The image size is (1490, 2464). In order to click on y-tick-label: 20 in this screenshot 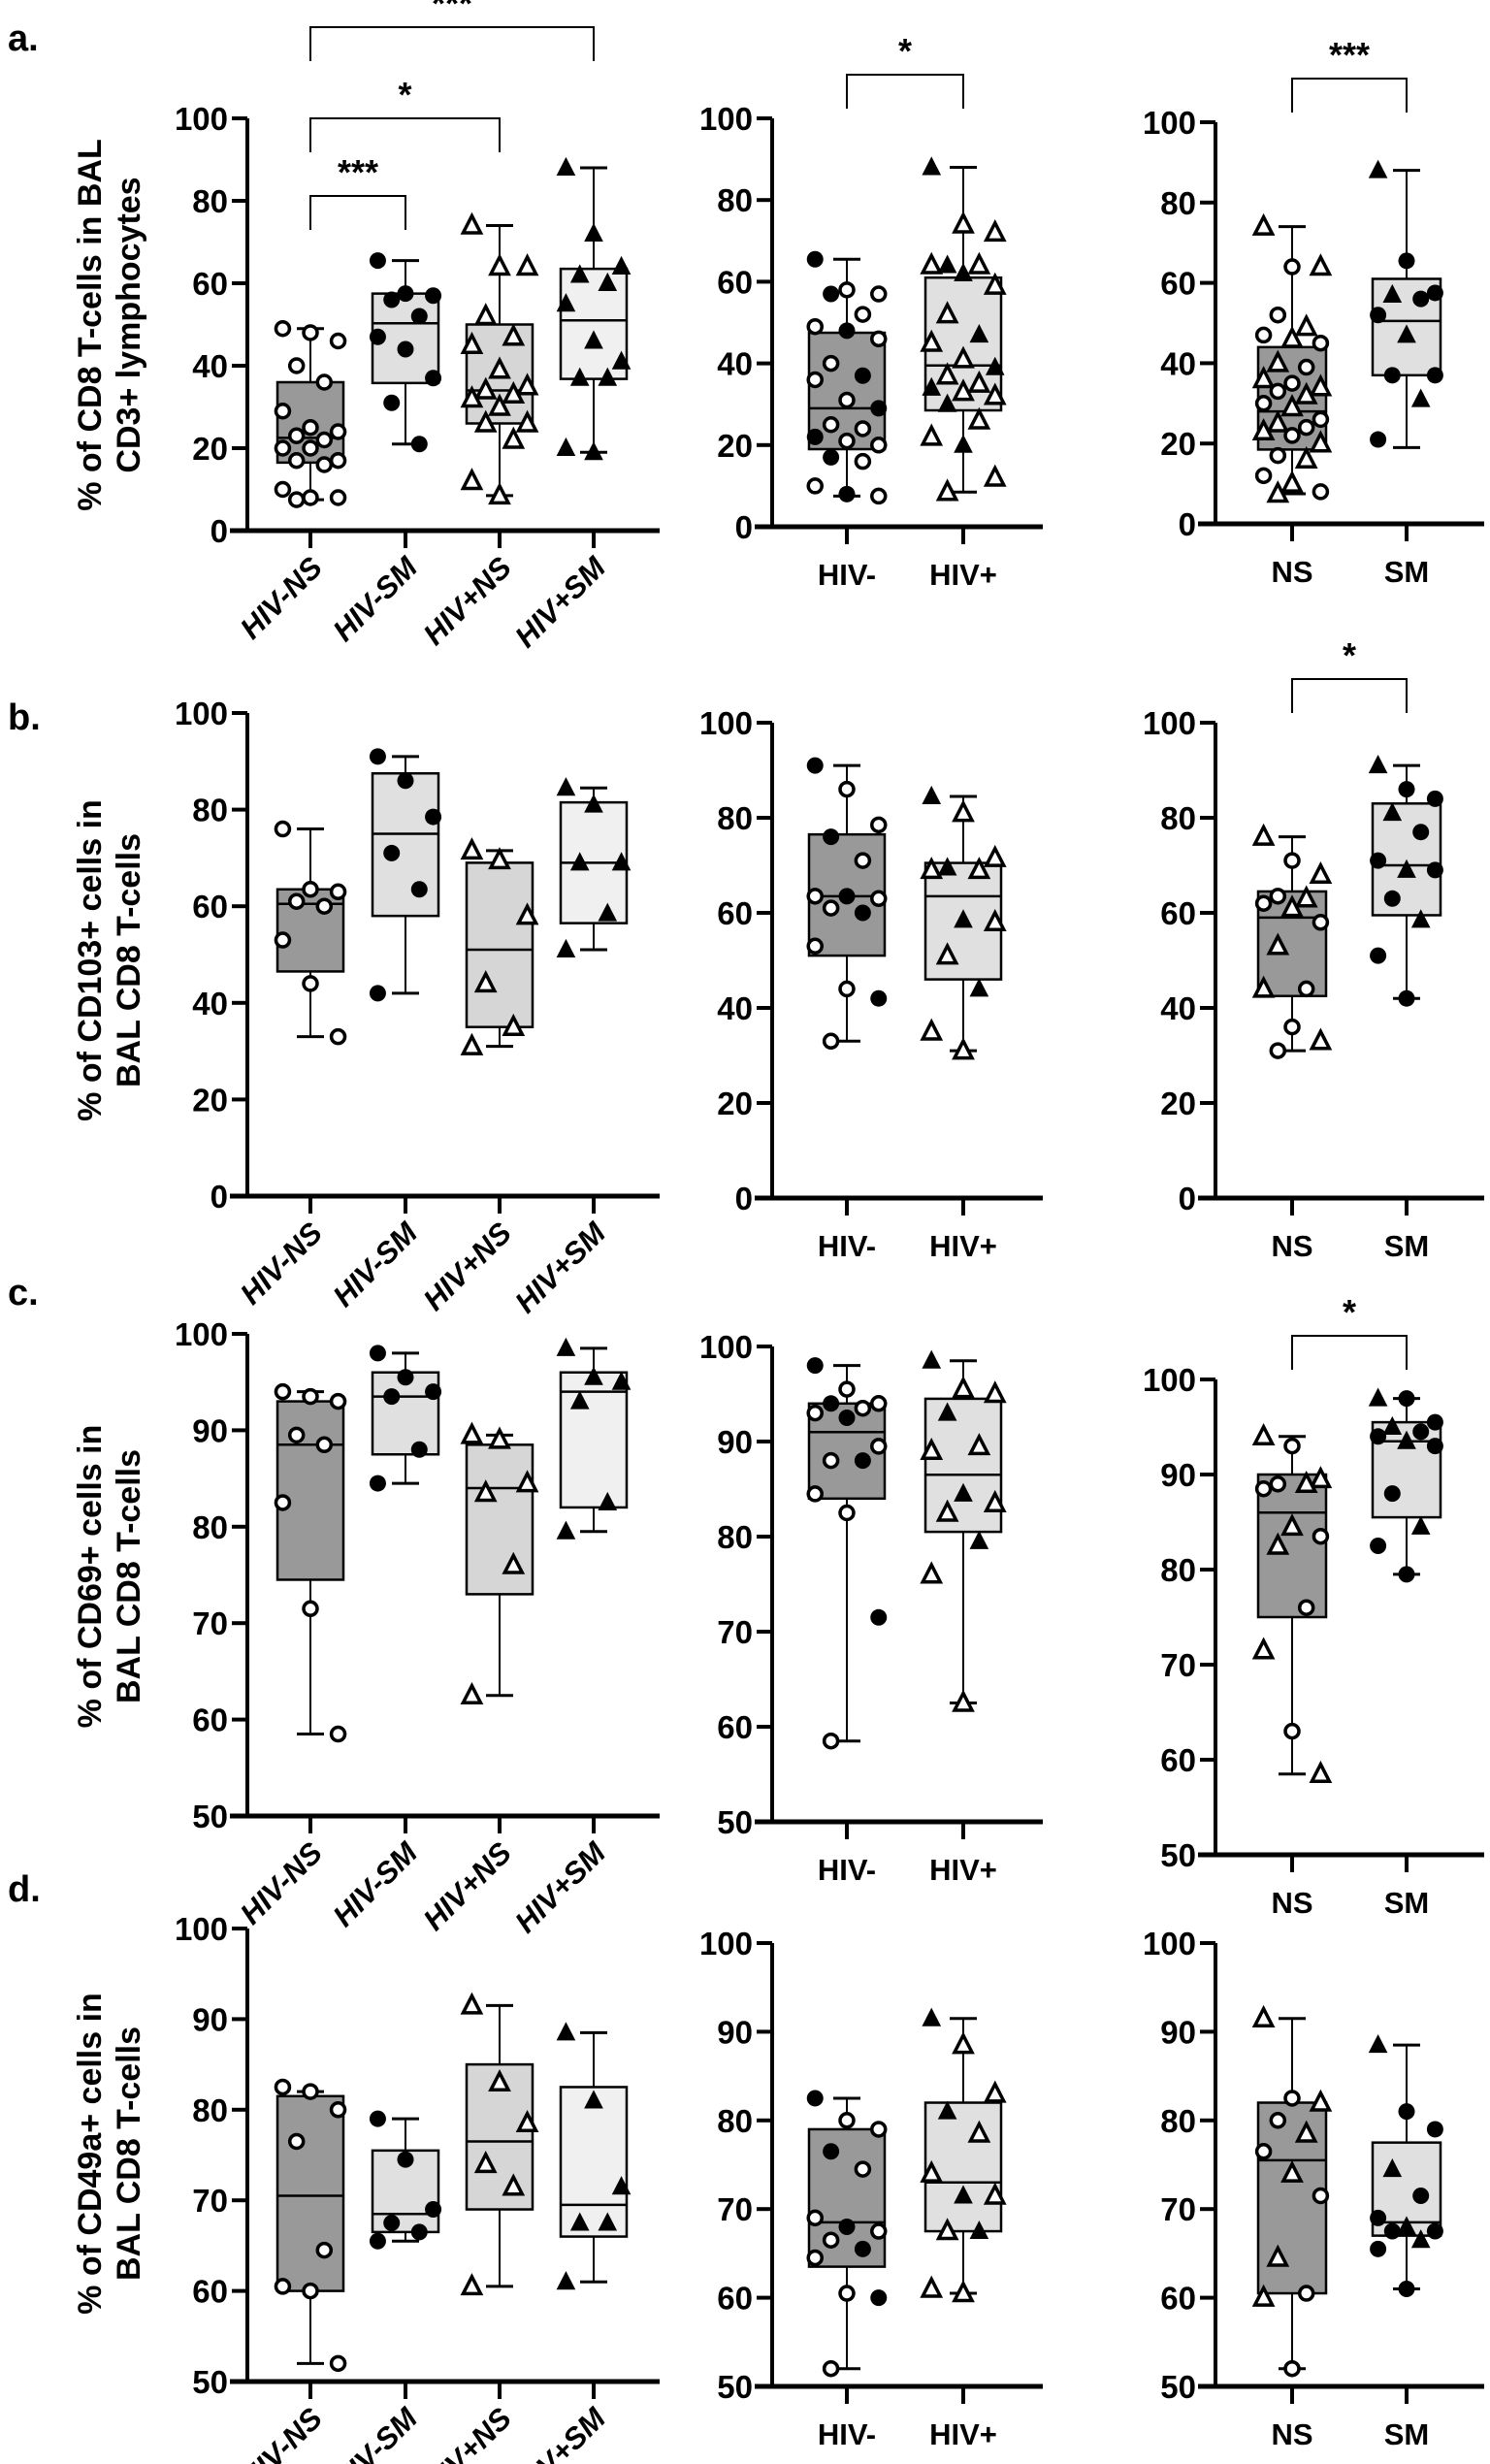, I will do `click(210, 1100)`.